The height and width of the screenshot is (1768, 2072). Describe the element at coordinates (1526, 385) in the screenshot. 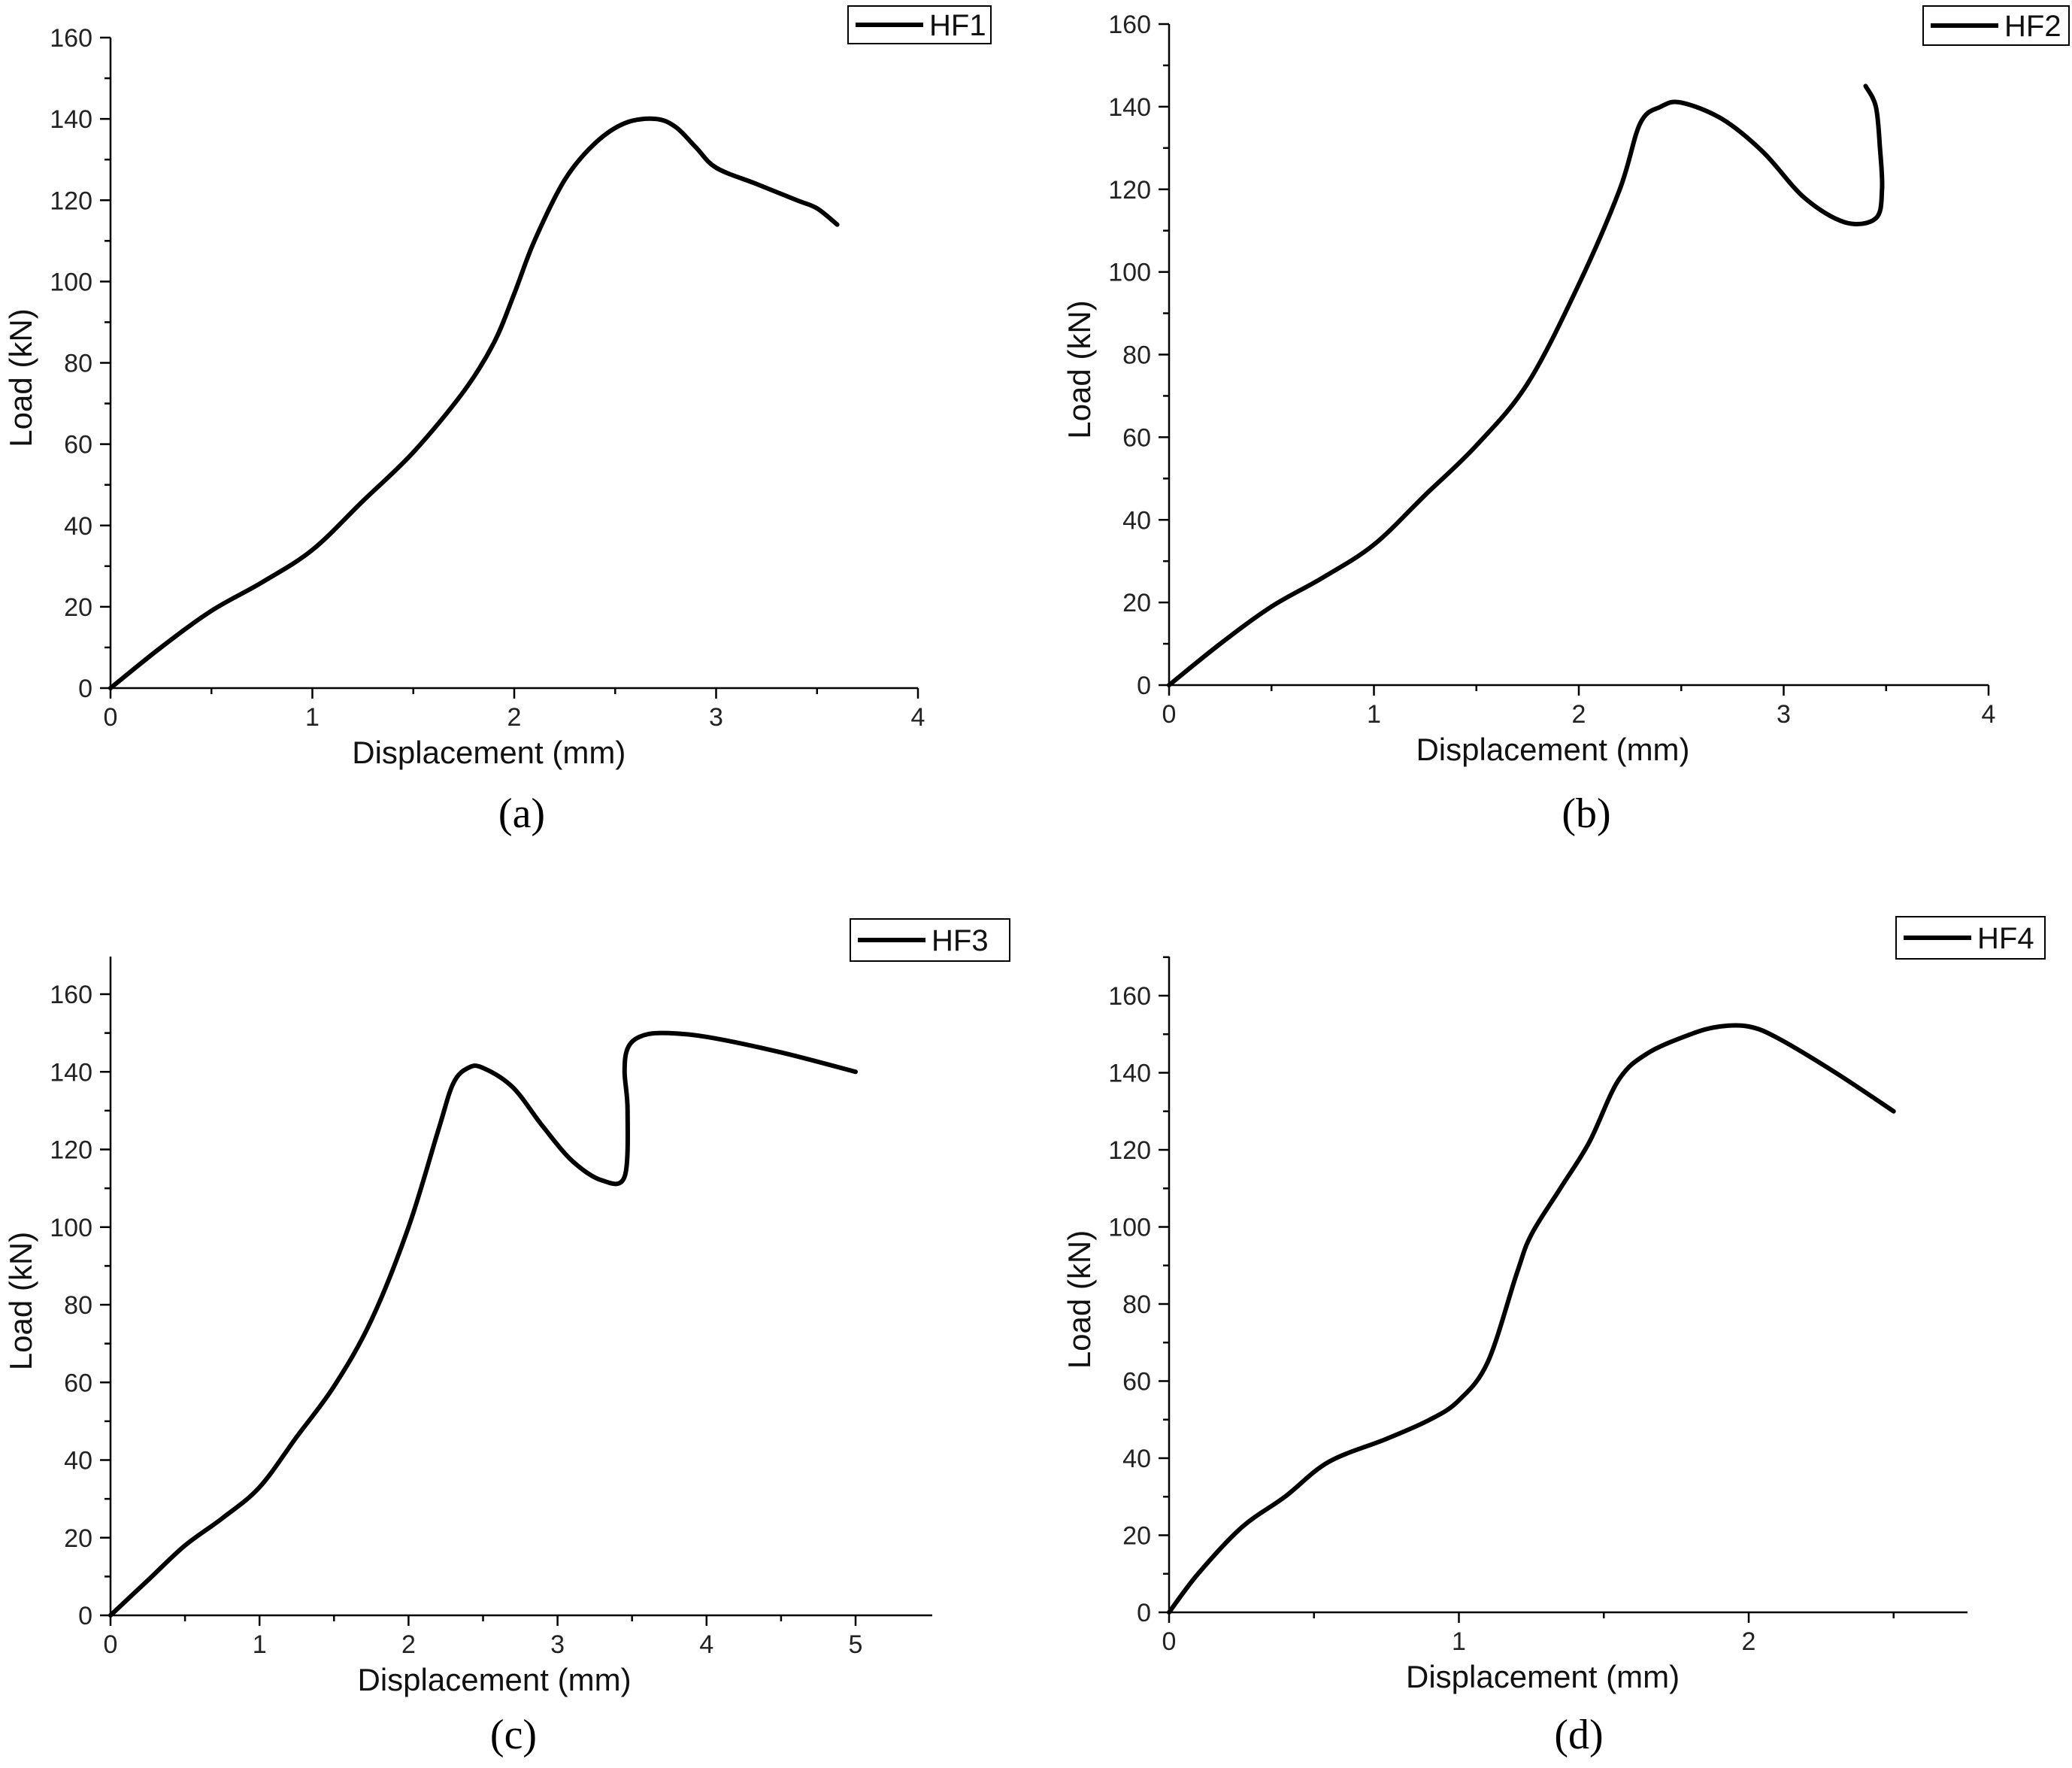

I see `series-line-hf2` at that location.